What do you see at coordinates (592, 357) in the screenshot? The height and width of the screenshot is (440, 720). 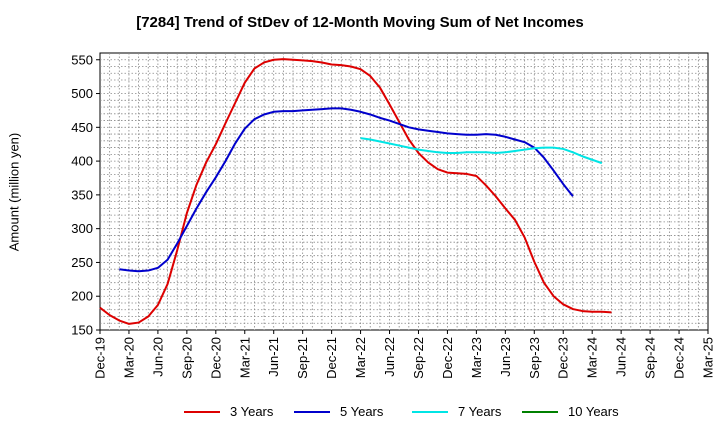 I see `x-tick-label: Mar-24` at bounding box center [592, 357].